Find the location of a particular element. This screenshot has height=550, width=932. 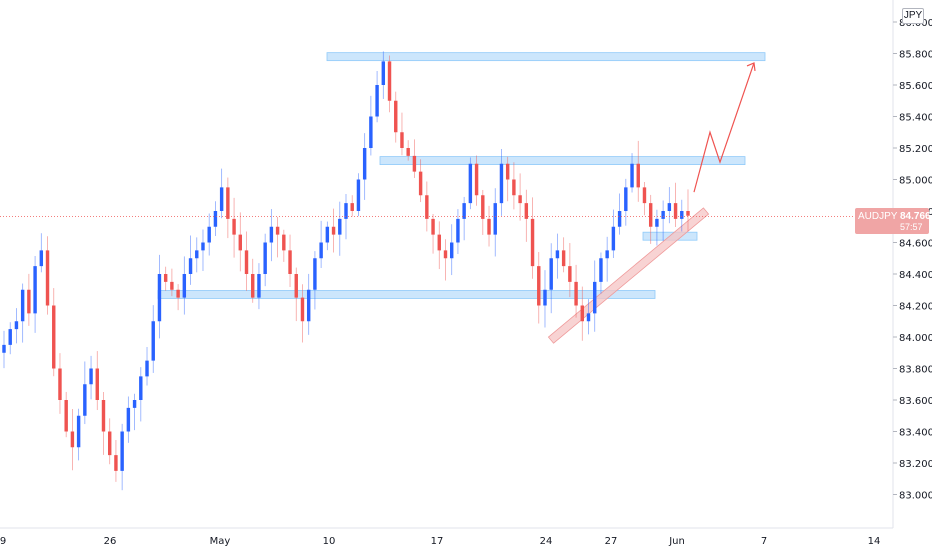

currency-label: JPY is located at coordinates (913, 16).